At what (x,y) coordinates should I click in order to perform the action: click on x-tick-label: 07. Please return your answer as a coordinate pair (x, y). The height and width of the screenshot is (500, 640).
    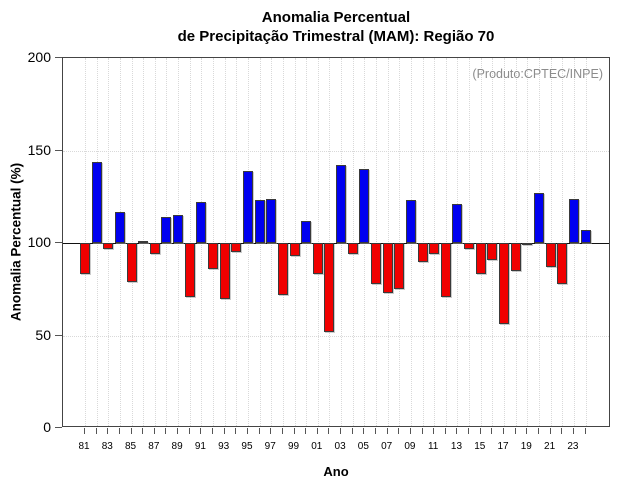
    Looking at the image, I should click on (387, 446).